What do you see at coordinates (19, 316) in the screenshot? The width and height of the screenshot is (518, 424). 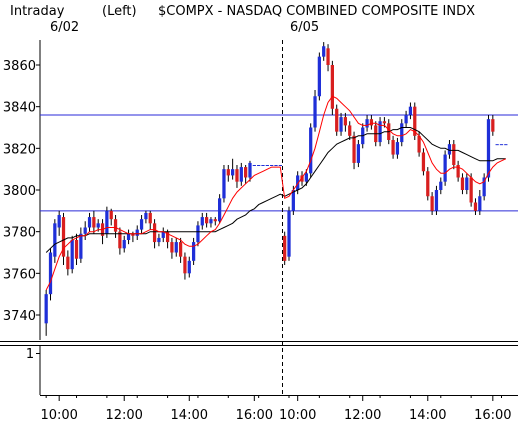 I see `y-tick-label-3740: 3740` at bounding box center [19, 316].